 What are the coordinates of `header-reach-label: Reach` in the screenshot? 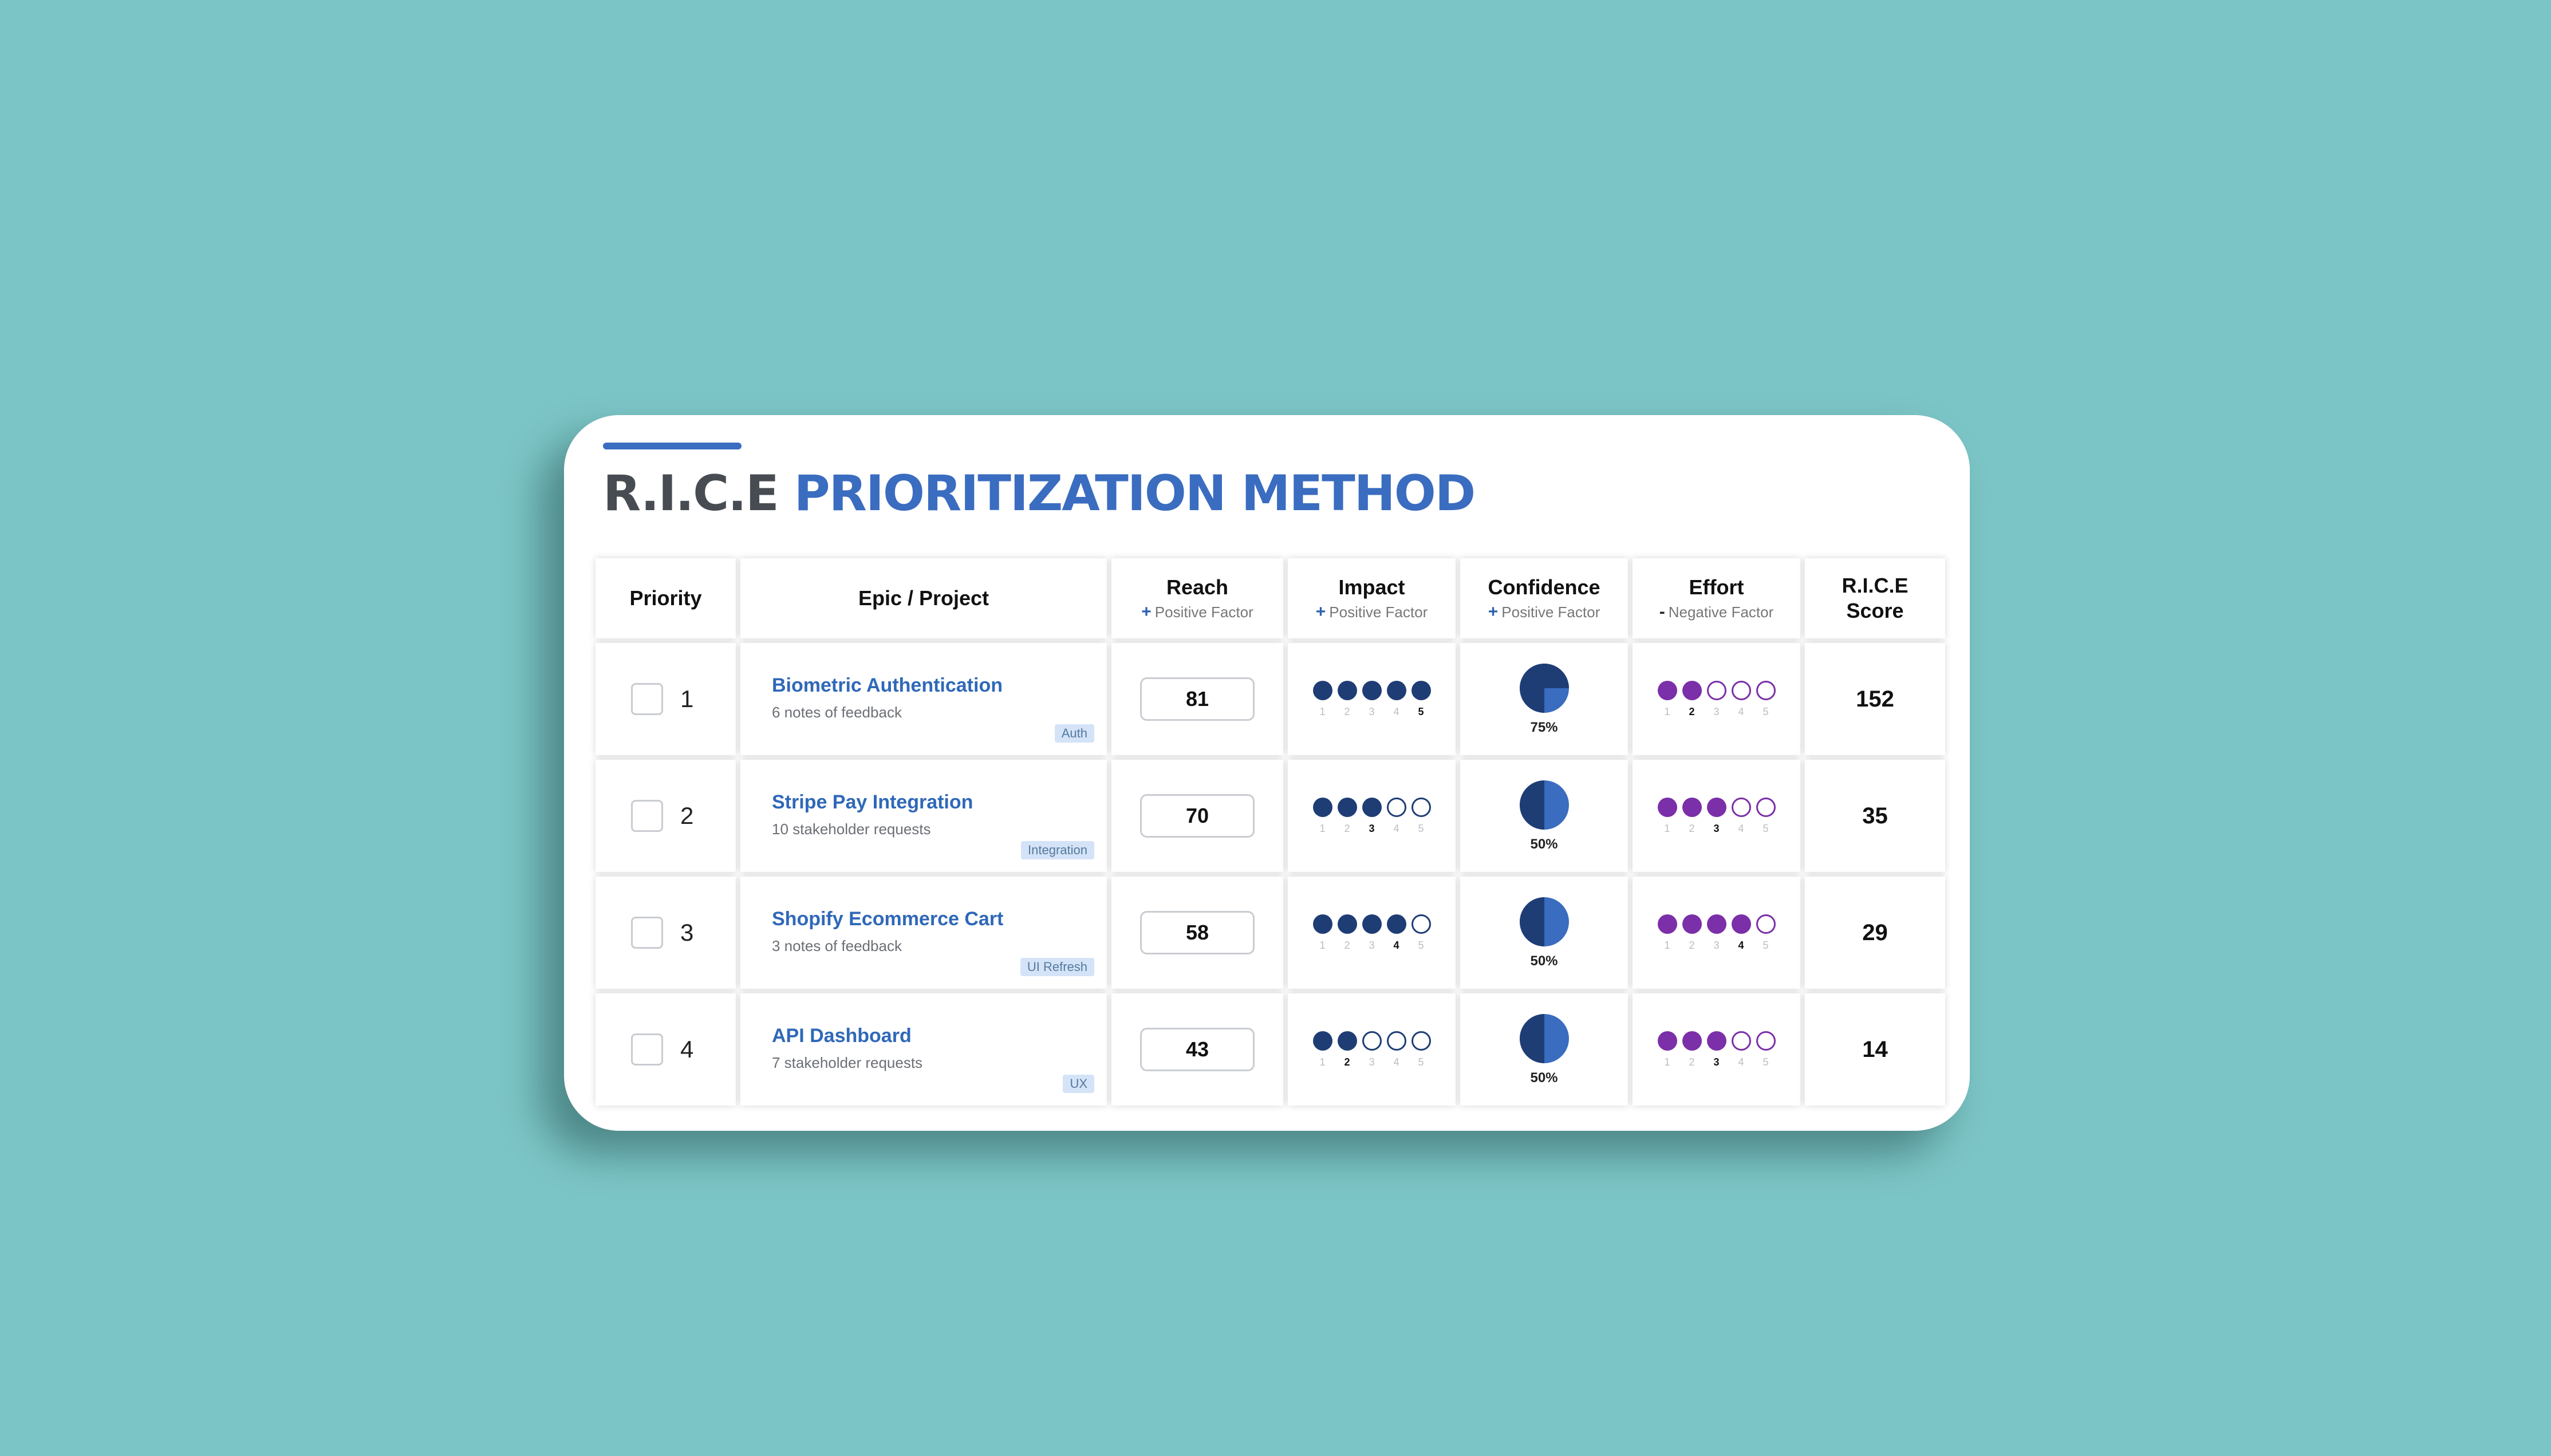 It's located at (1197, 587).